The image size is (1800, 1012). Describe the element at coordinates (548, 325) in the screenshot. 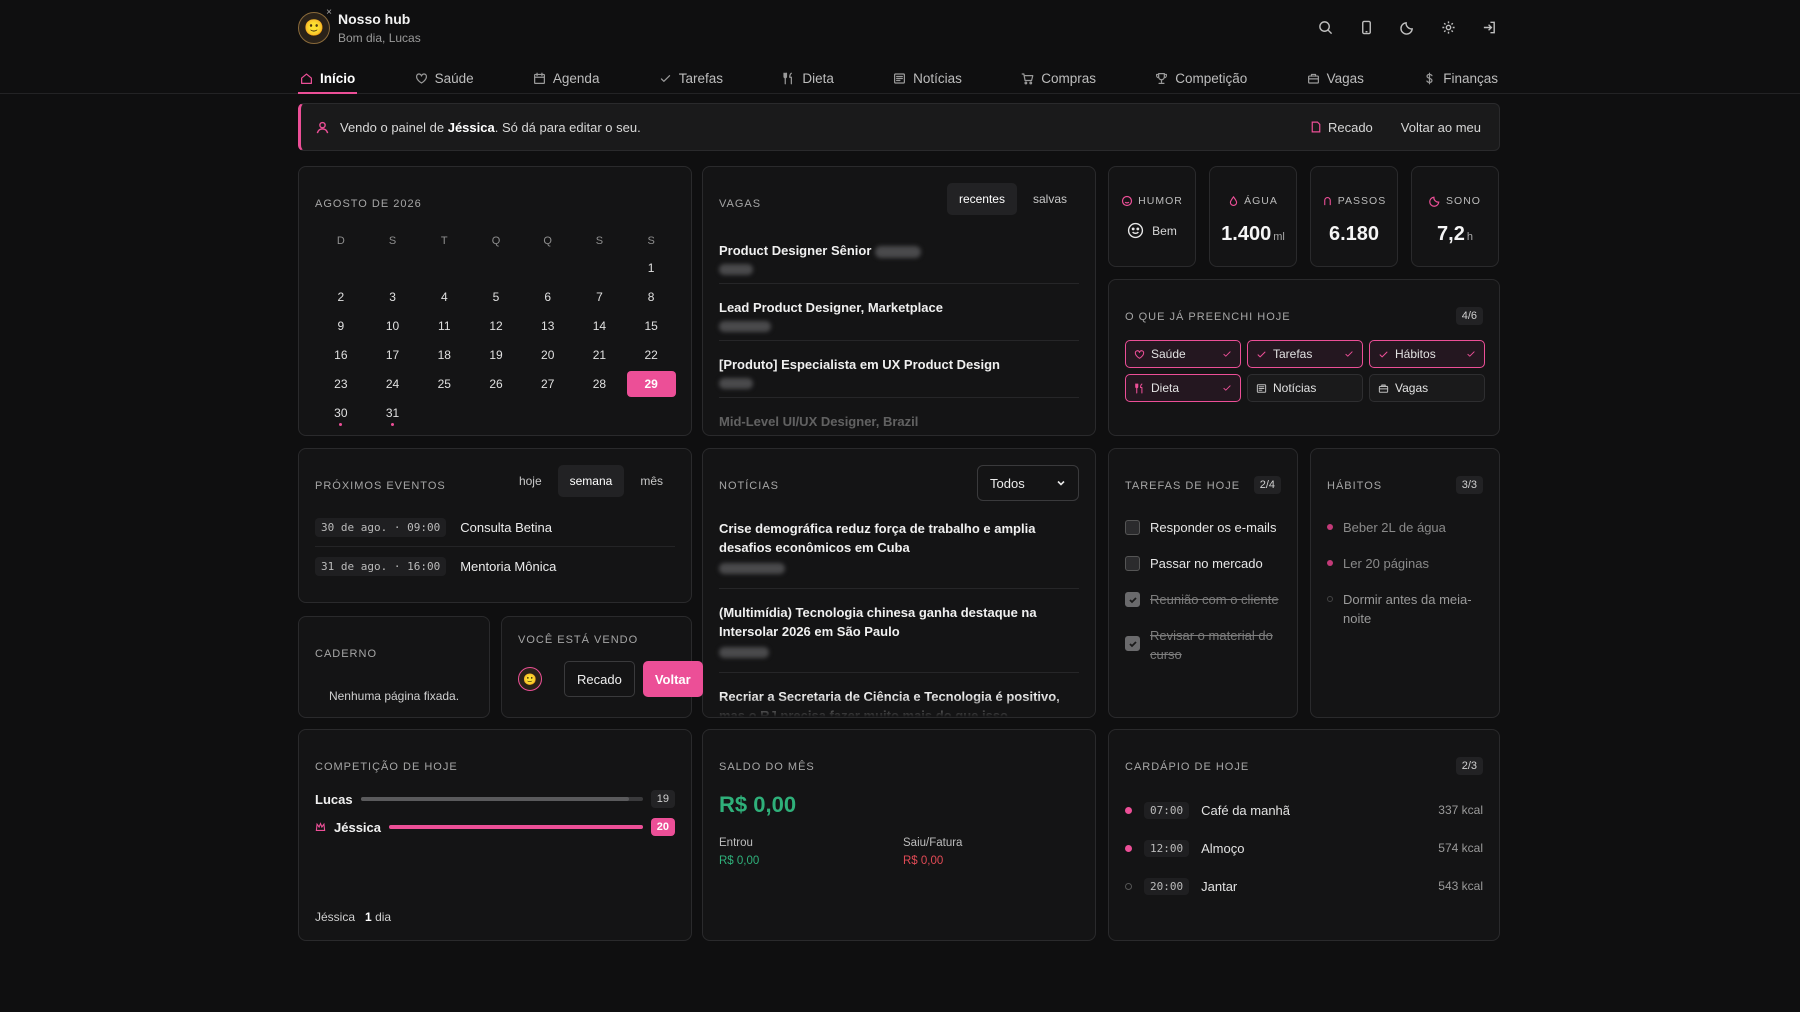

I see `calendar-day: 13` at that location.